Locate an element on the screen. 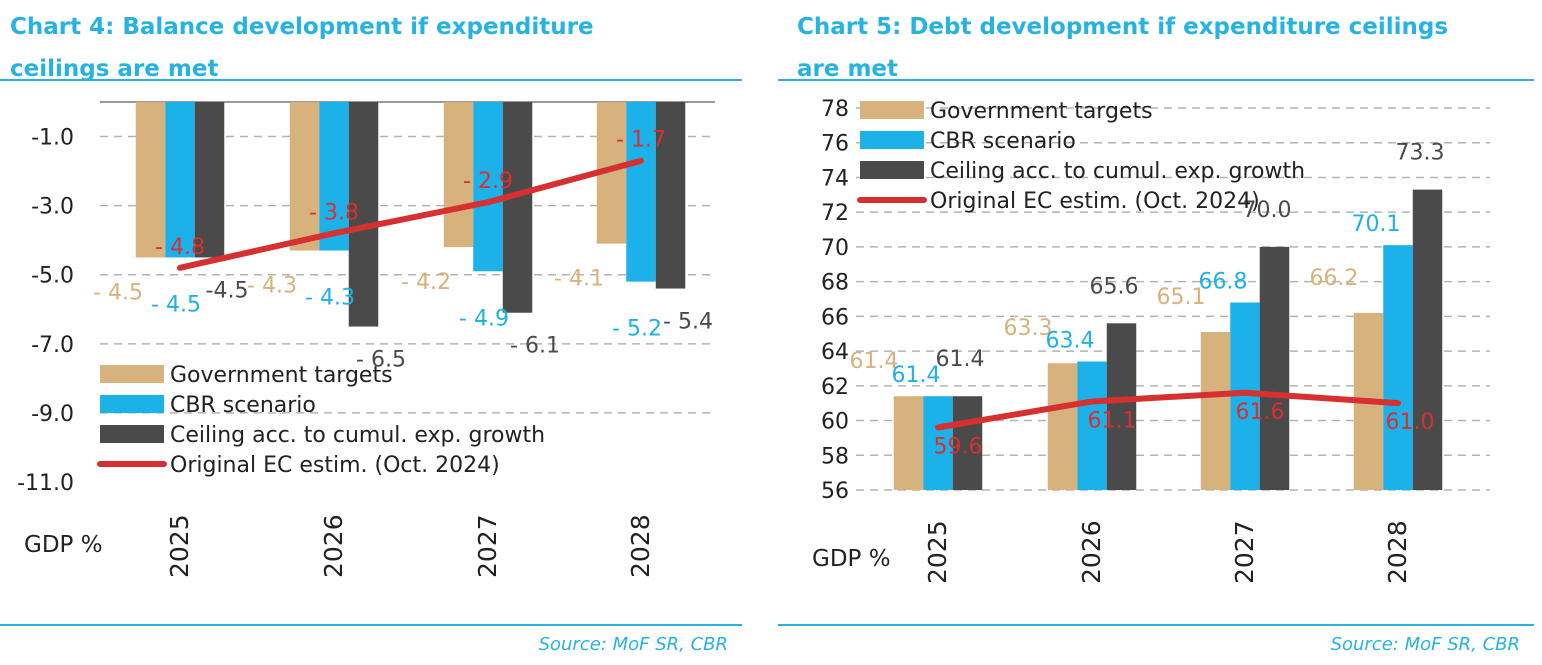 This screenshot has height=665, width=1542. y-tick-label: -5.0 is located at coordinates (52, 276).